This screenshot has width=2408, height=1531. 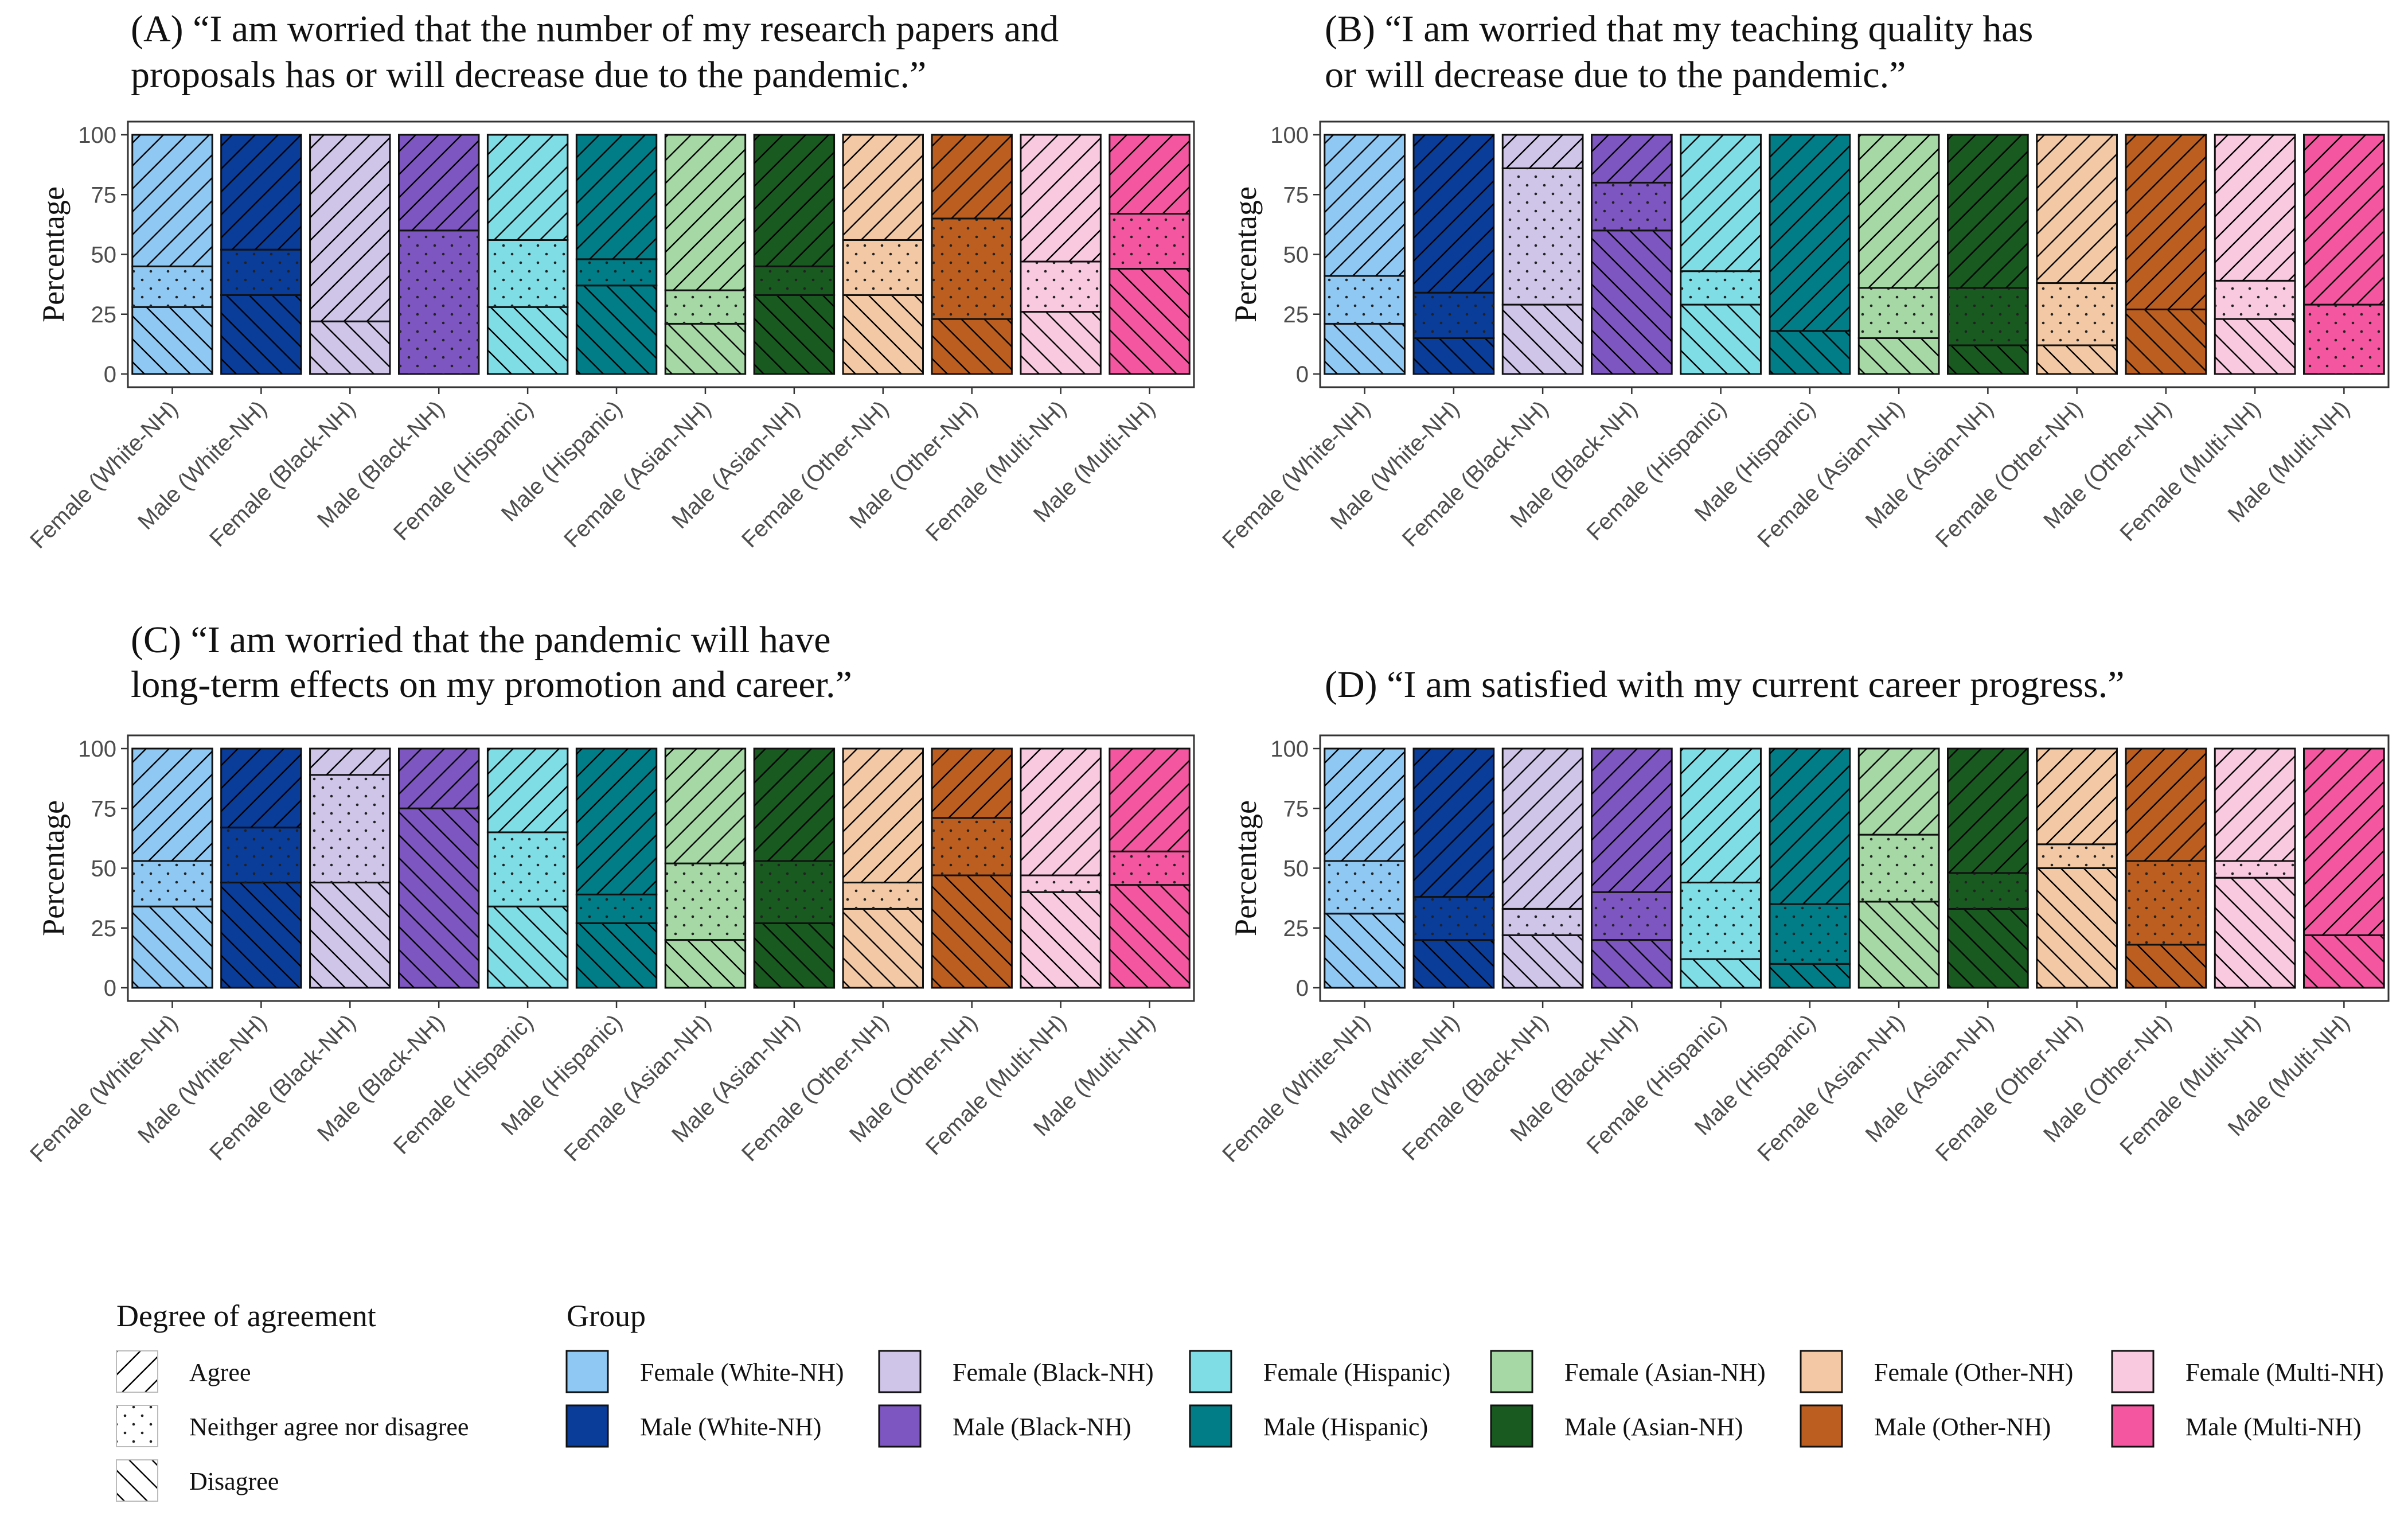 What do you see at coordinates (815, 474) in the screenshot?
I see `panel-a-category-label-9: Female (Other-NH)` at bounding box center [815, 474].